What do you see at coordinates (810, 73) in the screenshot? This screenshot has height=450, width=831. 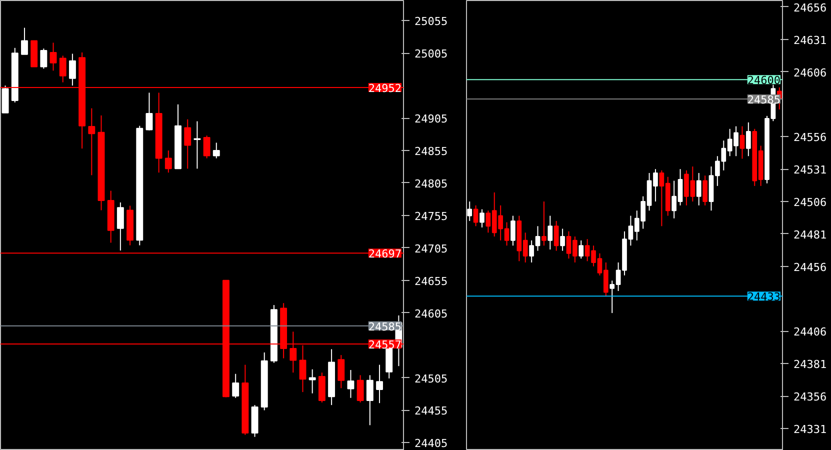 I see `y-tick-label: 24606` at bounding box center [810, 73].